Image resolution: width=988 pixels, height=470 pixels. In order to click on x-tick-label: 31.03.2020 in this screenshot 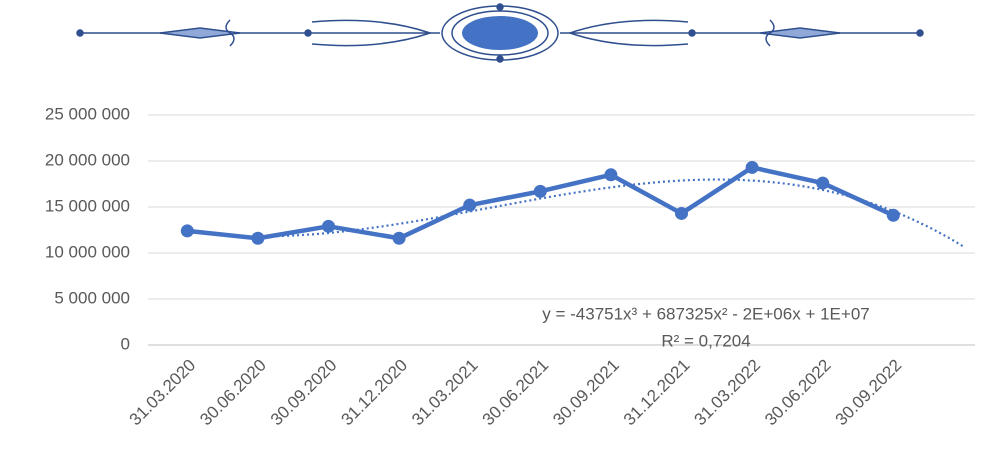, I will do `click(163, 393)`.